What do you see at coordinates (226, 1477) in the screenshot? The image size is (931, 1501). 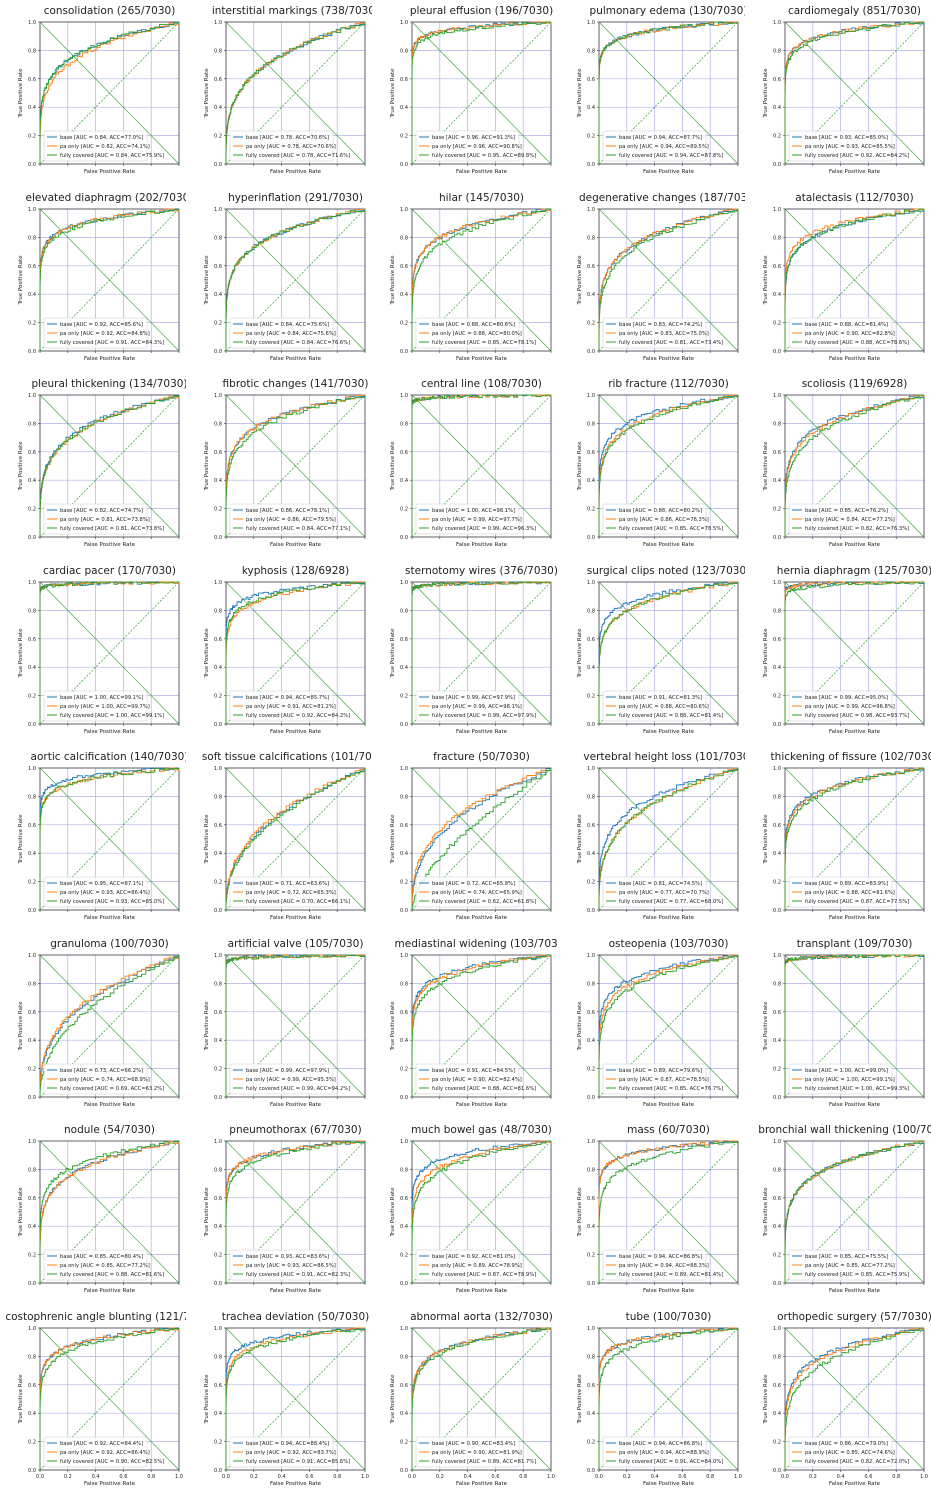 I see `x-tick-label: 0.0` at bounding box center [226, 1477].